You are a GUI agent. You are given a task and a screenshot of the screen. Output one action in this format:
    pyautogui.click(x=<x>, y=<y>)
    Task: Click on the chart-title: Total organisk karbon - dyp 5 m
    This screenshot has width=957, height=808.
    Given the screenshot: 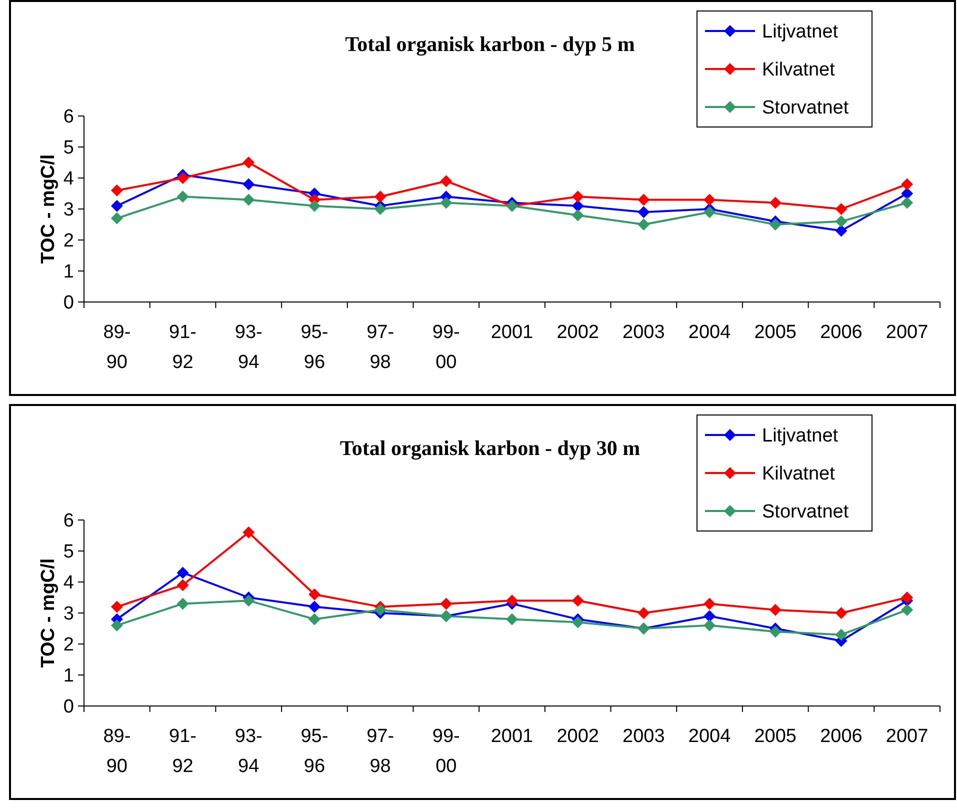 What is the action you would take?
    pyautogui.click(x=490, y=44)
    